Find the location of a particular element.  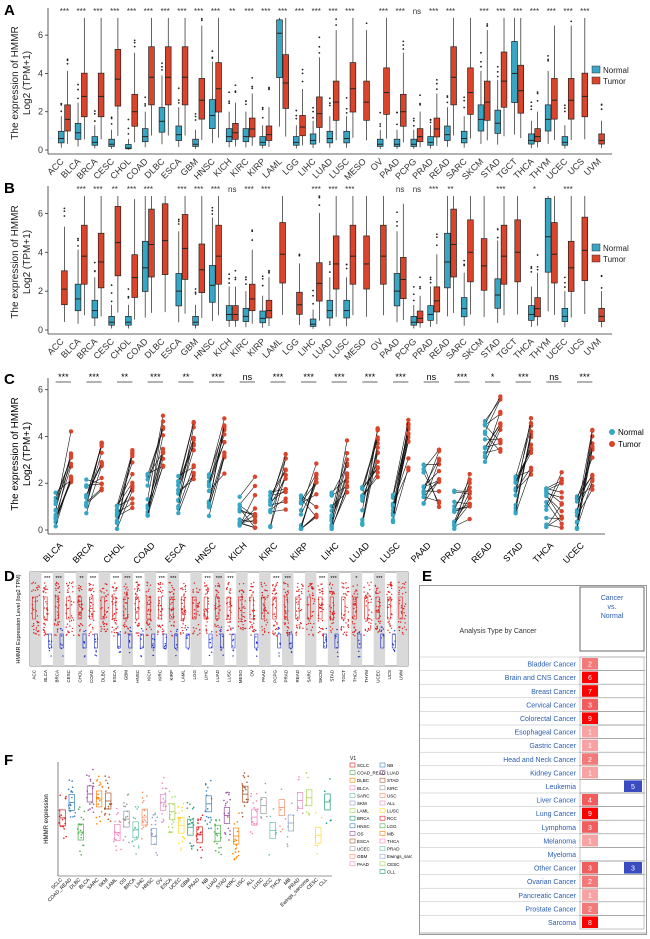

x-tick-label: LGG is located at coordinates (194, 675).